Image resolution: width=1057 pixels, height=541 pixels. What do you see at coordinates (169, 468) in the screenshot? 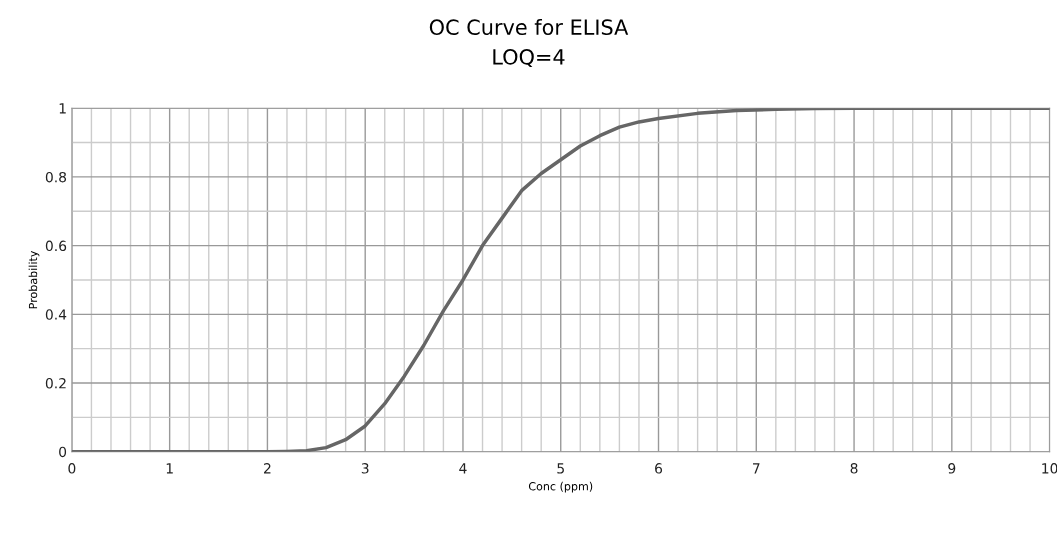
I see `x-tick-label: 1` at bounding box center [169, 468].